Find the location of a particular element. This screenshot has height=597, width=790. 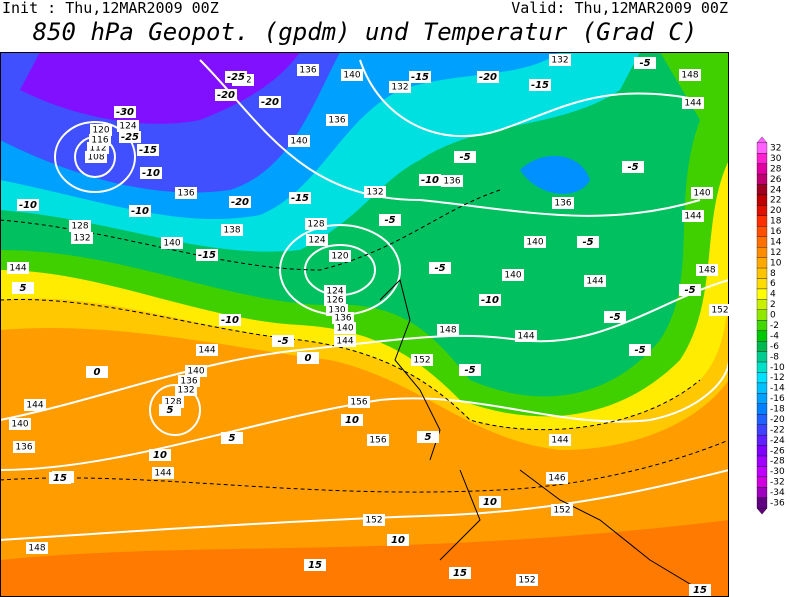

geopotential-label: 132 is located at coordinates (559, 61).